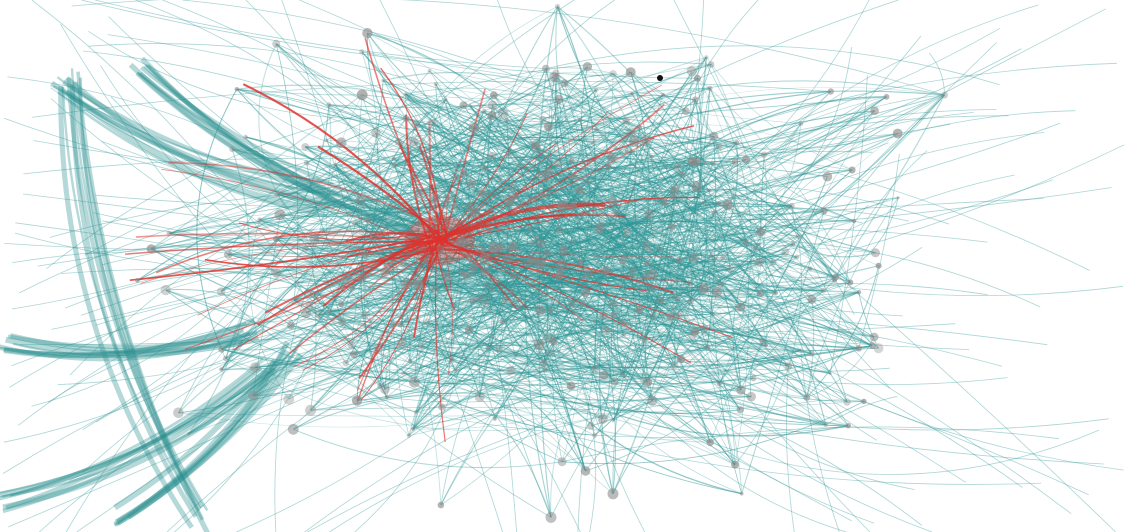  I want to click on hub-glow, so click(440, 240).